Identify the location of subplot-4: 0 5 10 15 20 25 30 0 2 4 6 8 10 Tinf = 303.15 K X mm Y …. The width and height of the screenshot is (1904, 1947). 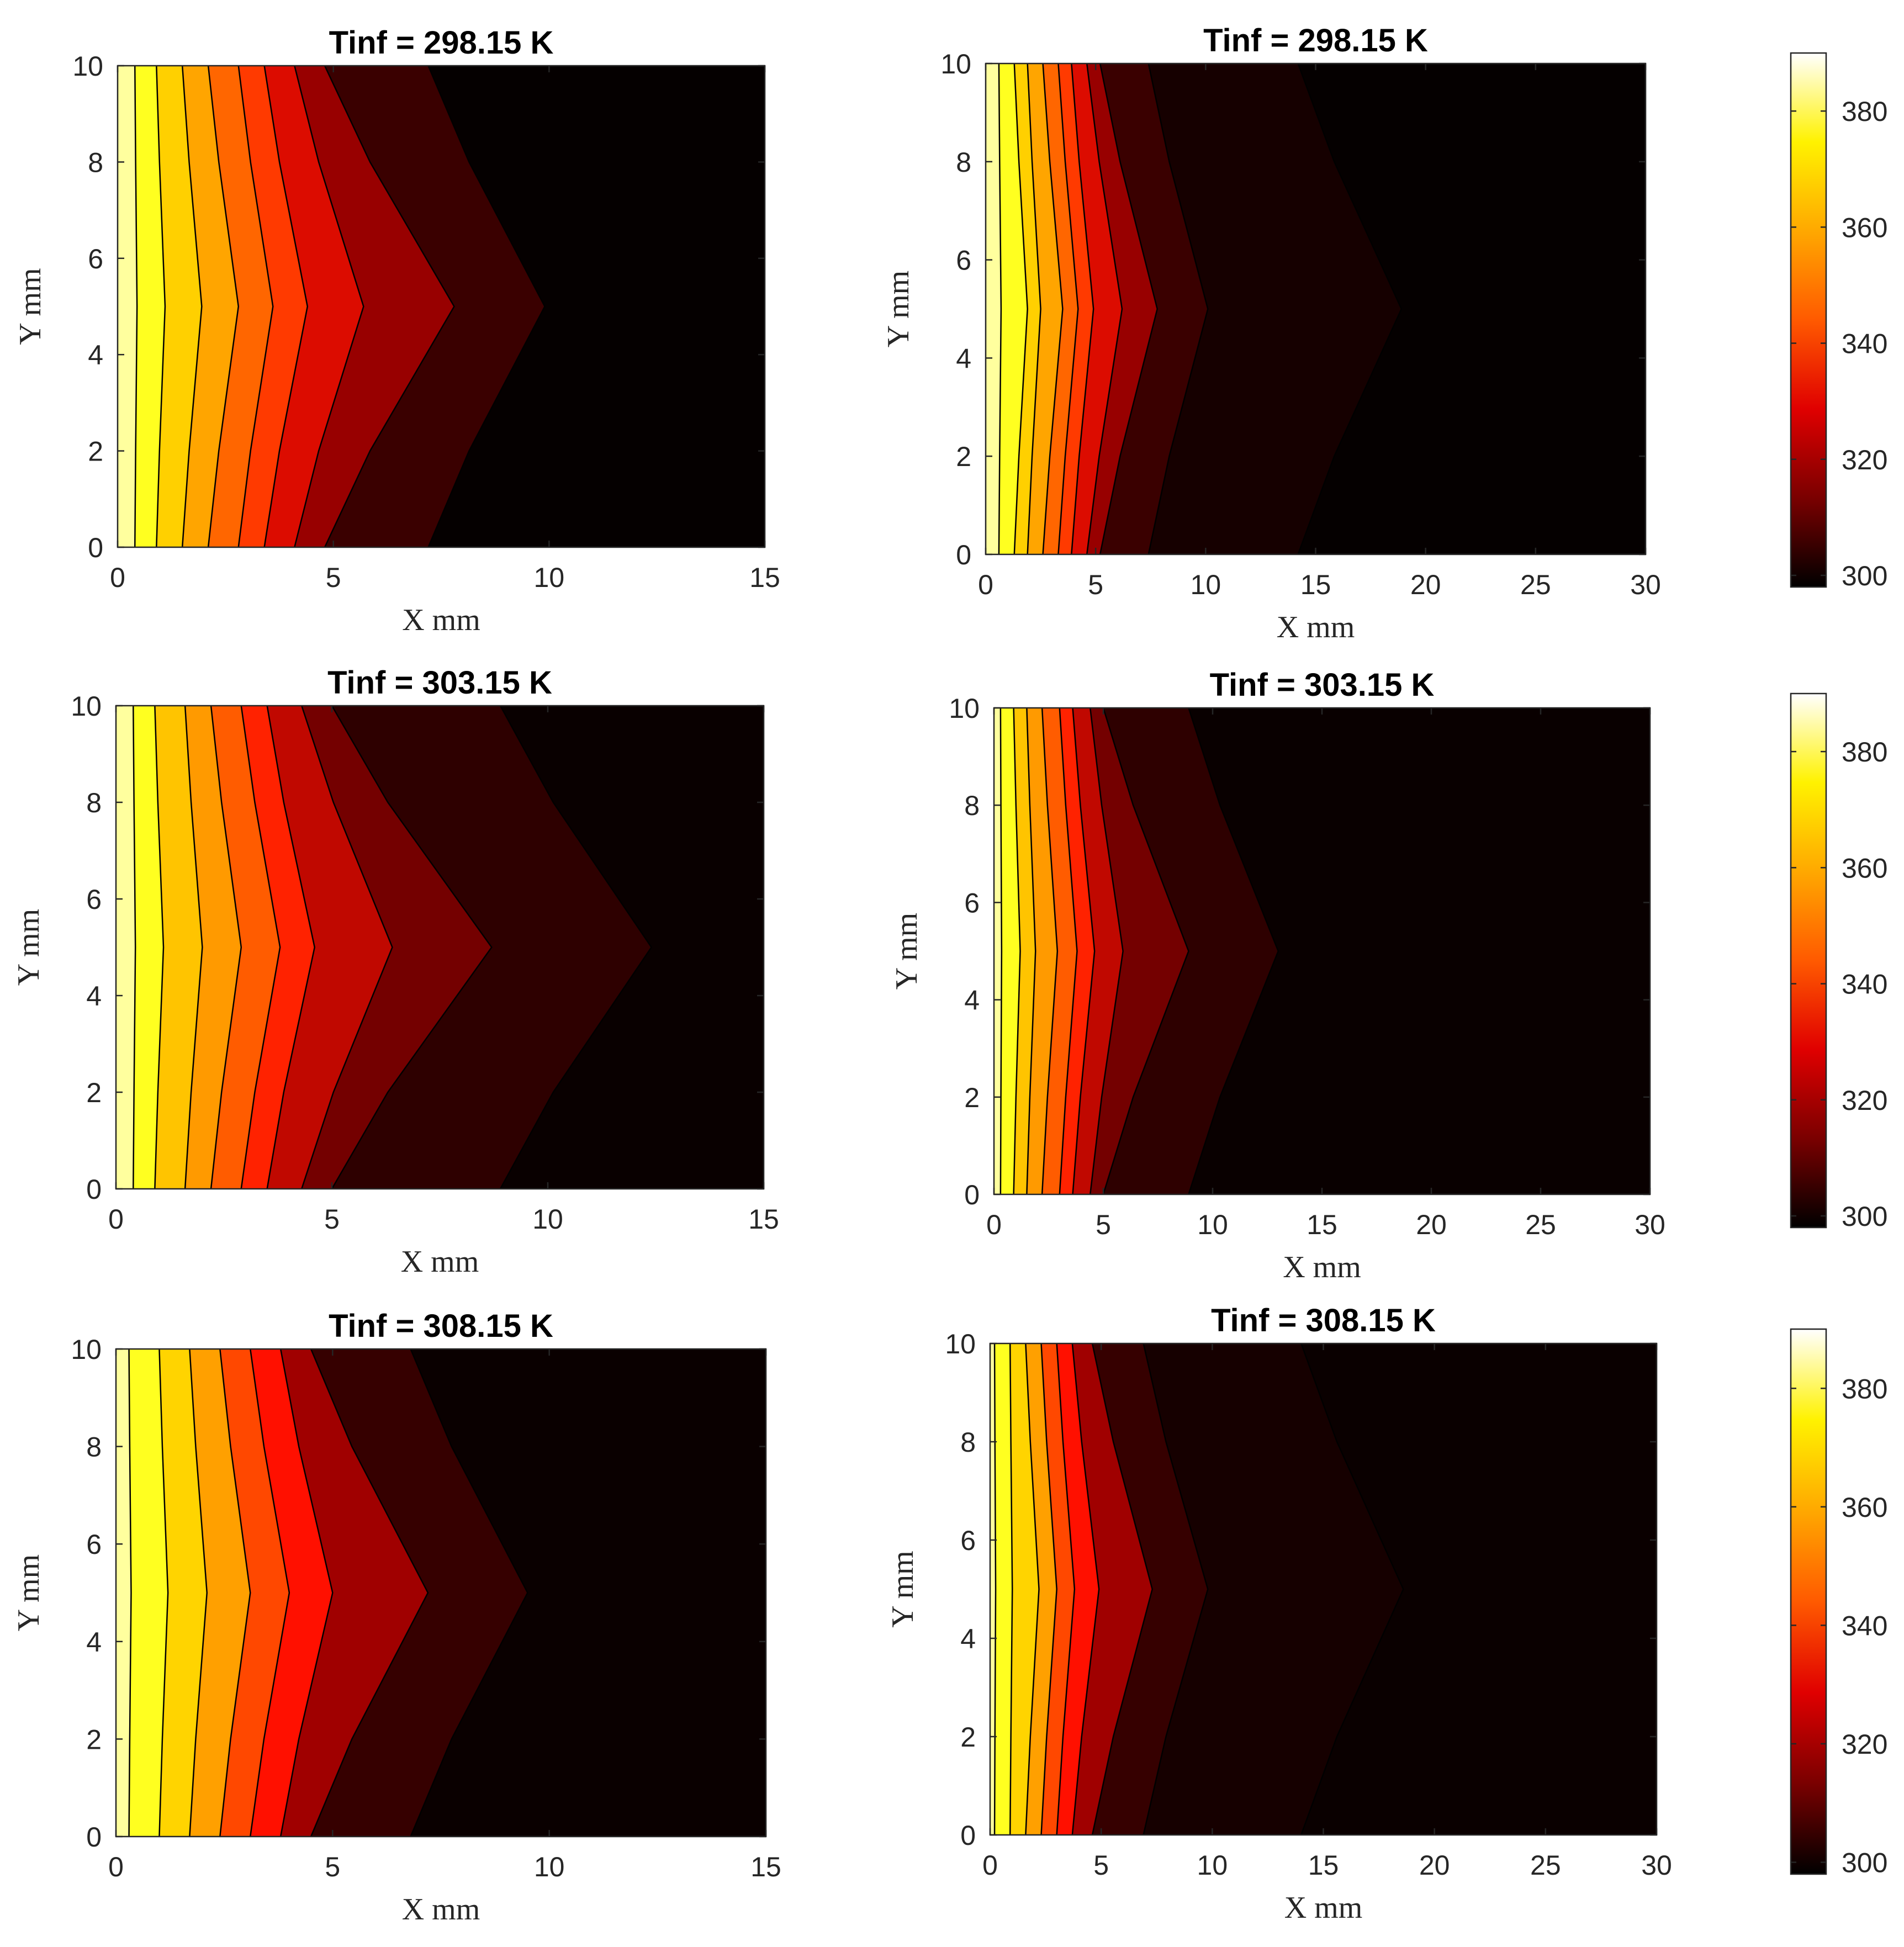
(1277, 975).